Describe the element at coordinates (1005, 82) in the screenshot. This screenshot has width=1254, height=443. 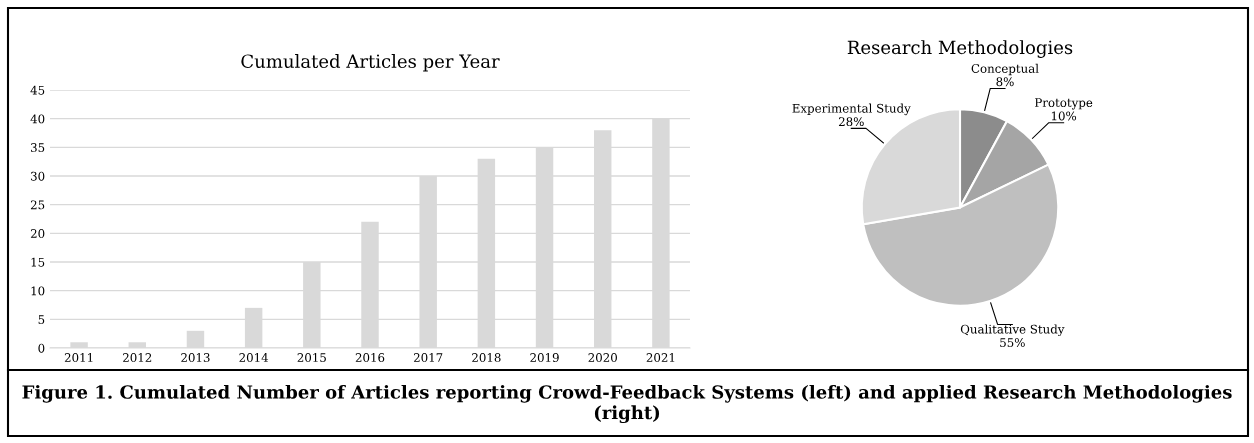
I see `data-label: 8%` at that location.